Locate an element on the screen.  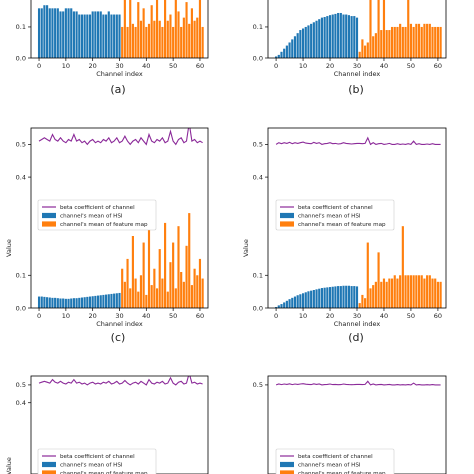
x-axis-label: Channel index is located at coordinates (119, 74).